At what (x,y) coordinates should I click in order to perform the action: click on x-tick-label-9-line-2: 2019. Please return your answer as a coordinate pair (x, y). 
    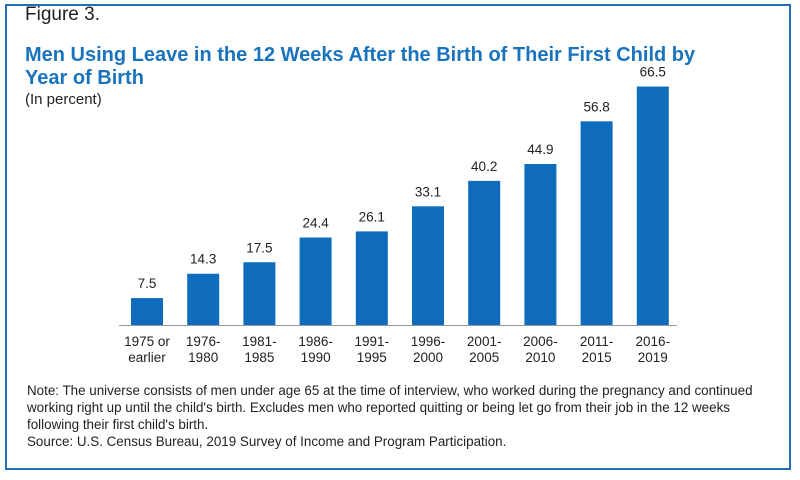
    Looking at the image, I should click on (653, 357).